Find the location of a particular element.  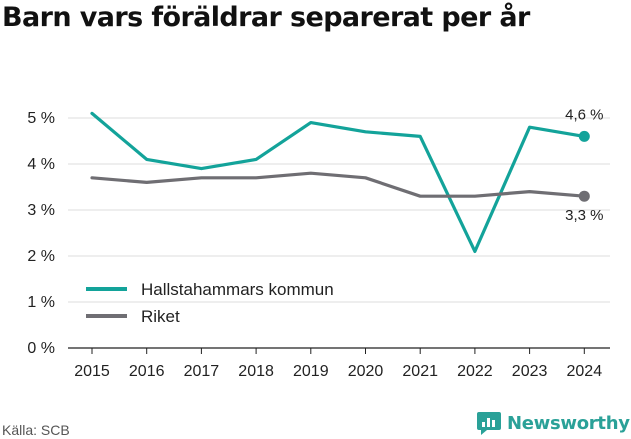

brand-logo: Newsworthy is located at coordinates (553, 423).